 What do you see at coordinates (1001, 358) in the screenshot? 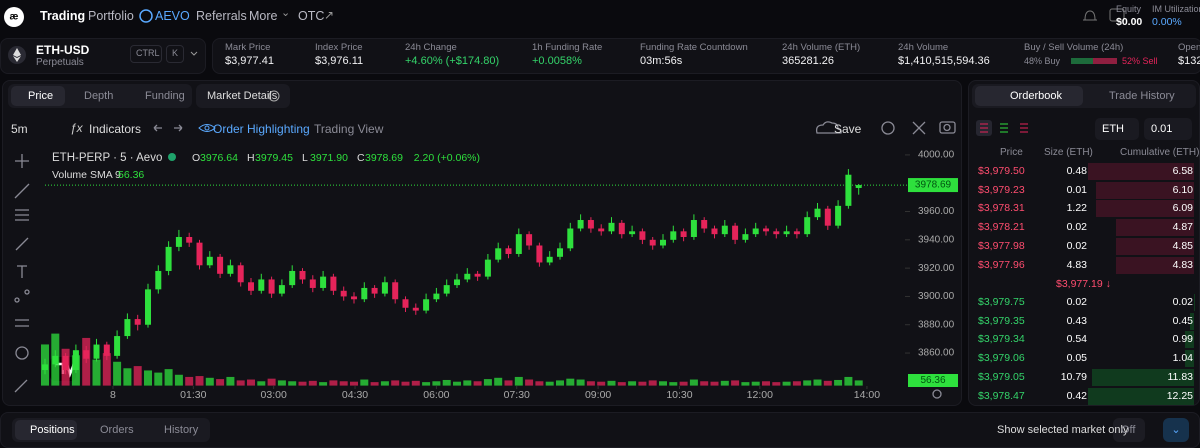
I see `ob-price: $3,979.06` at bounding box center [1001, 358].